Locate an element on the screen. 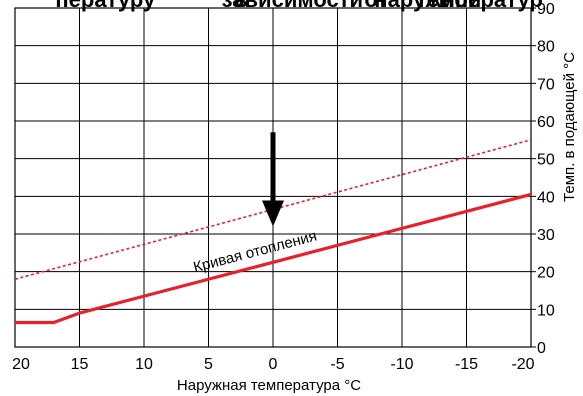 This screenshot has width=583, height=396. chart-title: пературу взависимостиотнаружнойтемператур is located at coordinates (298, 6).